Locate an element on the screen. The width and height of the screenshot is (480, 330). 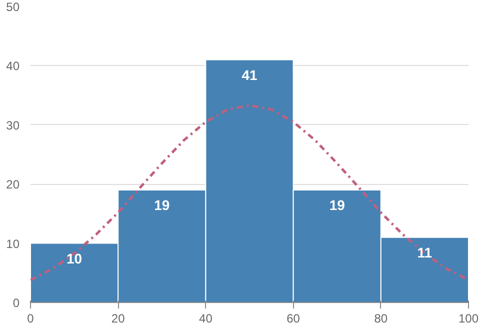
x-tick-label: 0 is located at coordinates (30, 319).